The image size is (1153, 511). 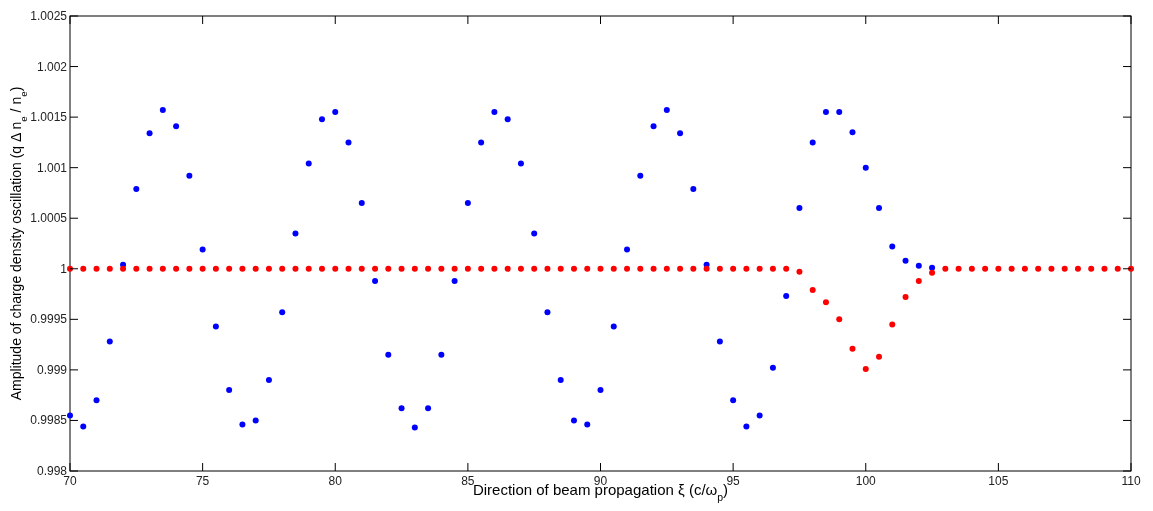 What do you see at coordinates (1131, 481) in the screenshot?
I see `x-tick-label: 110` at bounding box center [1131, 481].